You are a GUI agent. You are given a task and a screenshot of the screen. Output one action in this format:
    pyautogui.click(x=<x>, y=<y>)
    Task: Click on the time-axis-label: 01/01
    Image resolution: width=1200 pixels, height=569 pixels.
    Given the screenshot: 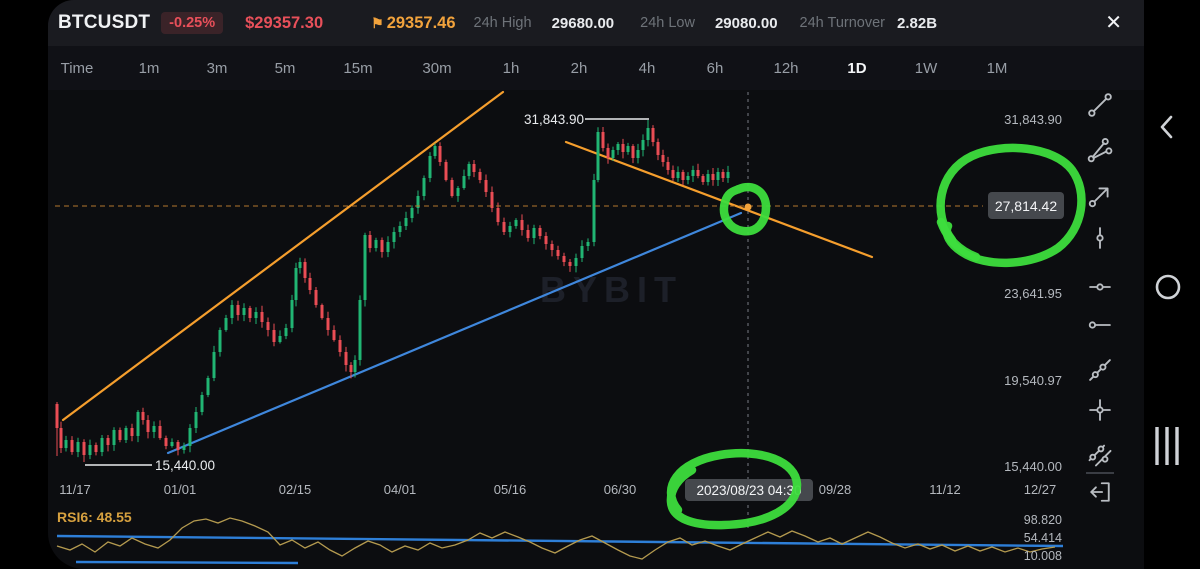 What is the action you would take?
    pyautogui.click(x=180, y=489)
    